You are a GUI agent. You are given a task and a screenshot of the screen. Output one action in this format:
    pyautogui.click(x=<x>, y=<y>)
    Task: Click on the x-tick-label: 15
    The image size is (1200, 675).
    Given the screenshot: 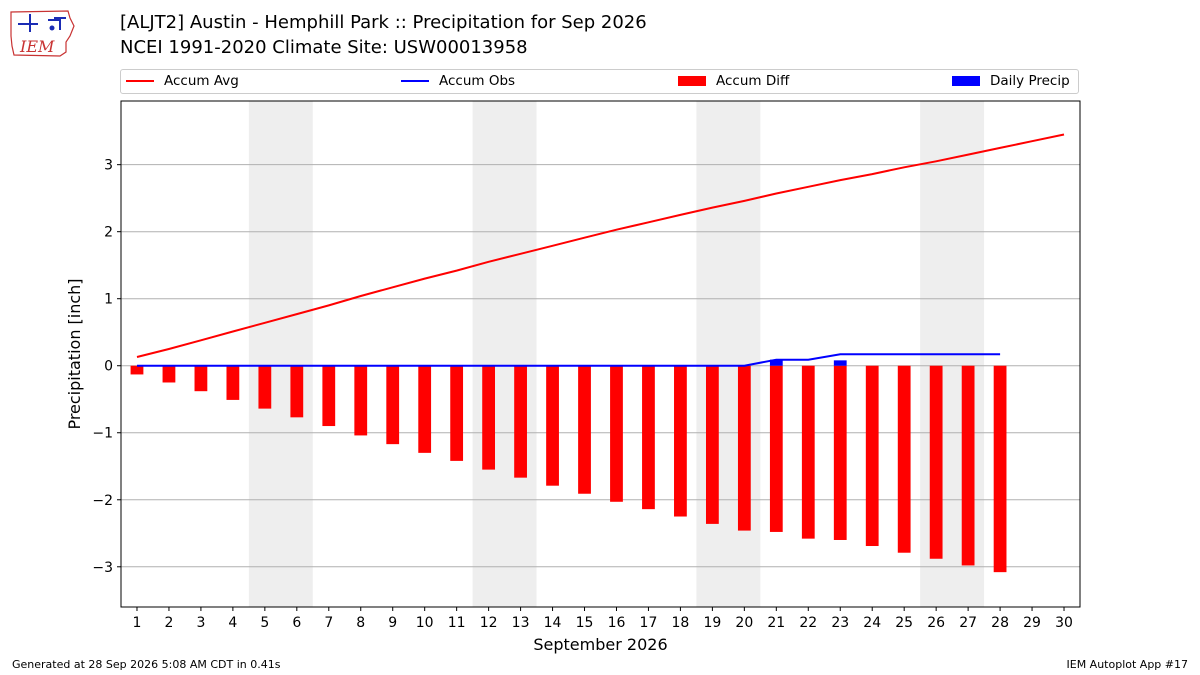 What is the action you would take?
    pyautogui.click(x=585, y=623)
    